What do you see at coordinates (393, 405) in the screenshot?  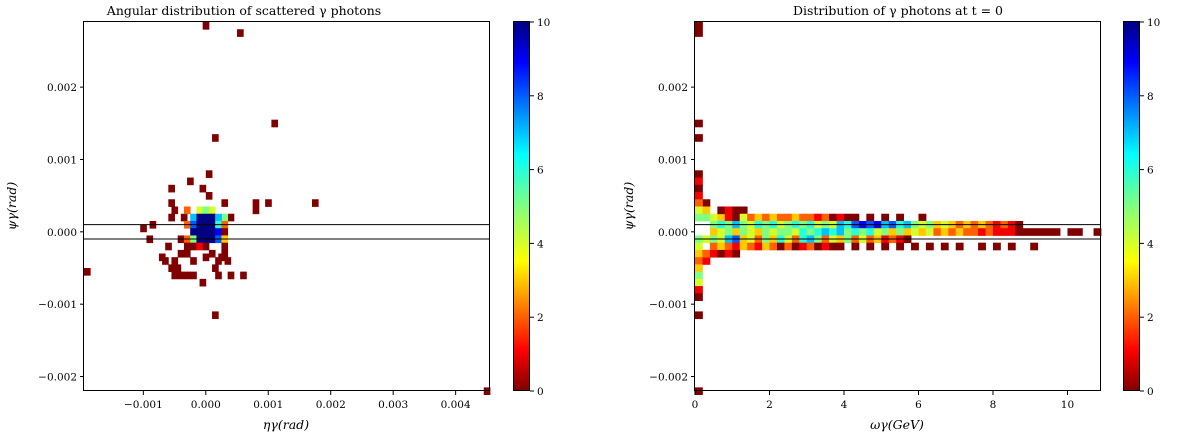 I see `x-tick-label: 0.003` at bounding box center [393, 405].